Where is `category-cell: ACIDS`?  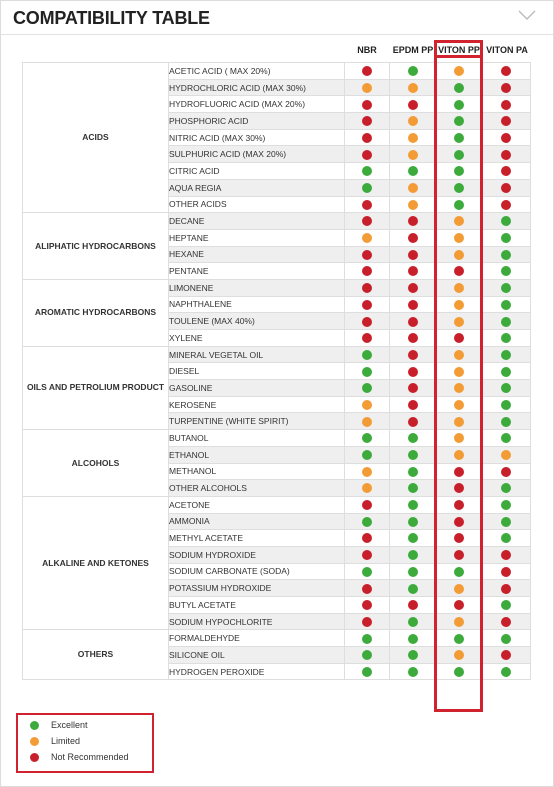
category-cell: ACIDS is located at coordinates (95, 137).